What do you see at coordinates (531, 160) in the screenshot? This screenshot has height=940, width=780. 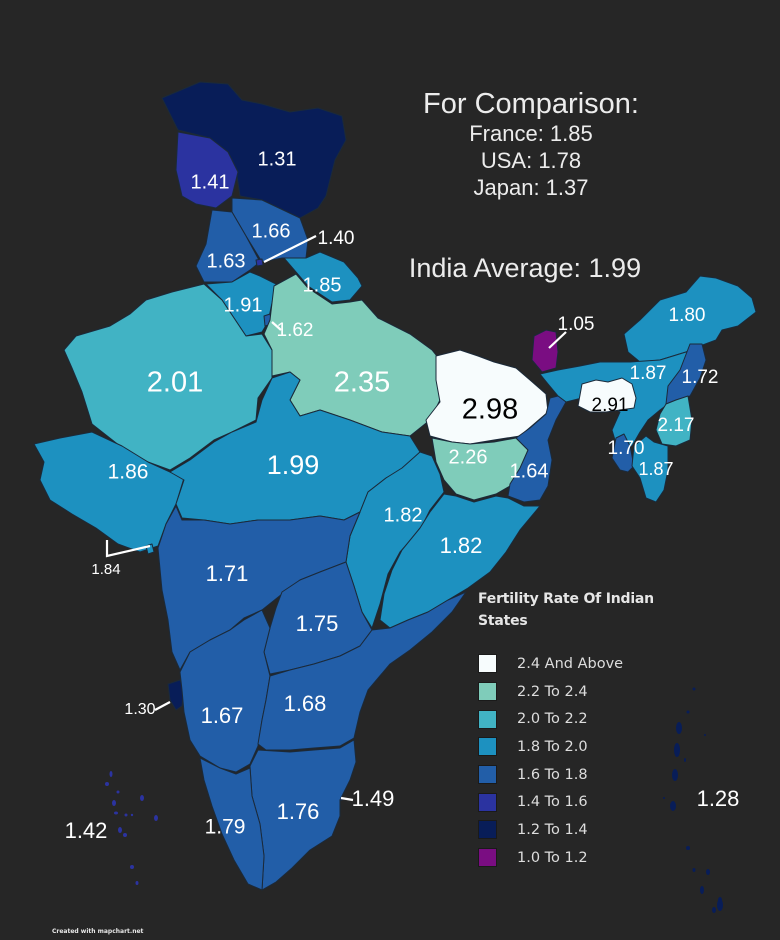 I see `comparison-usa: USA: 1.78` at bounding box center [531, 160].